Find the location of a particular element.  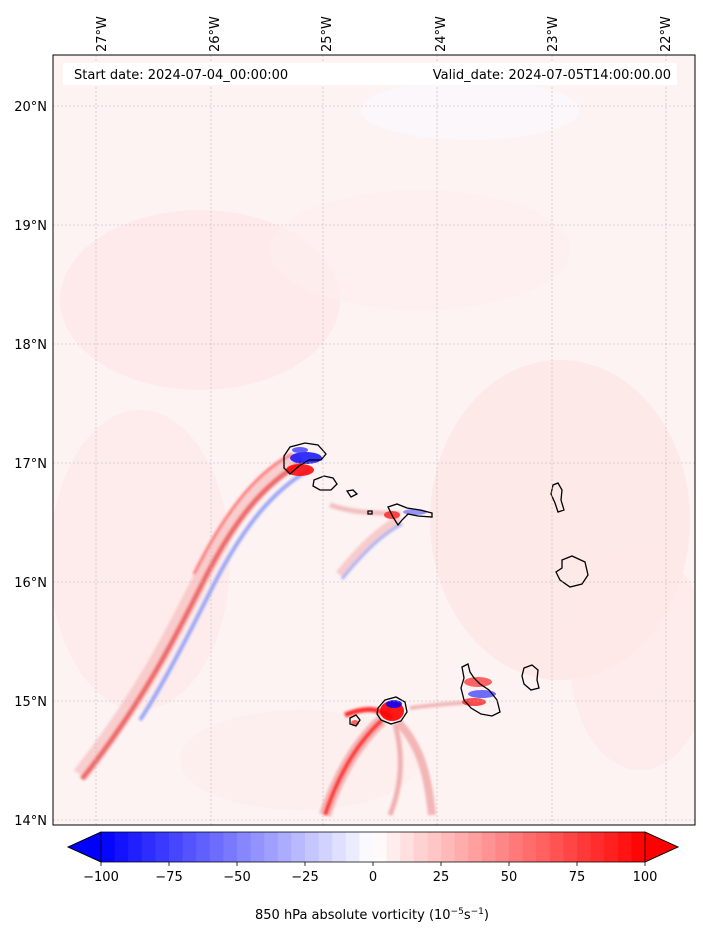

island-sal is located at coordinates (557, 497).